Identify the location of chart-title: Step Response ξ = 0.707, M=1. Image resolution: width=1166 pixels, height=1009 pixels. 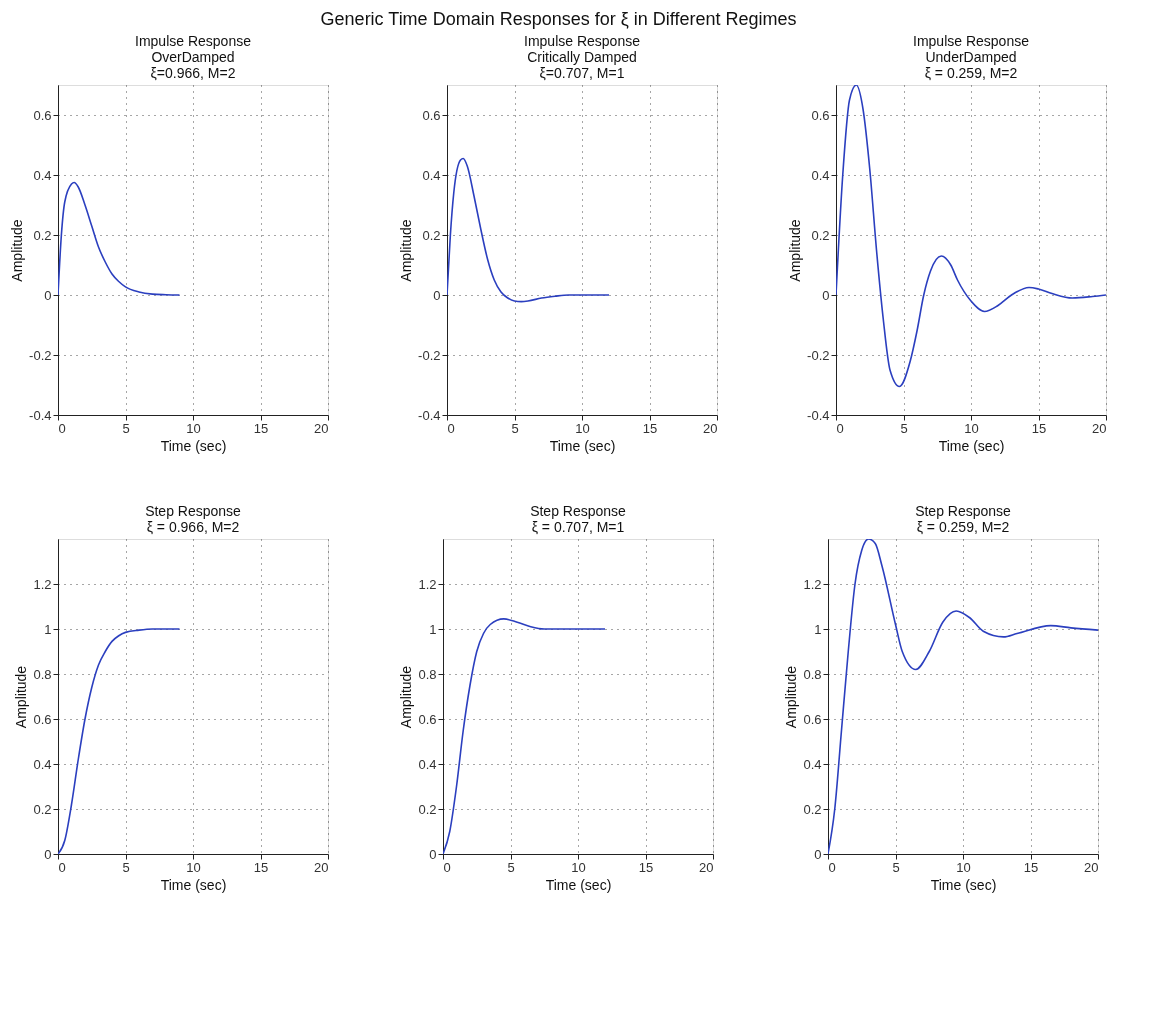
(578, 519).